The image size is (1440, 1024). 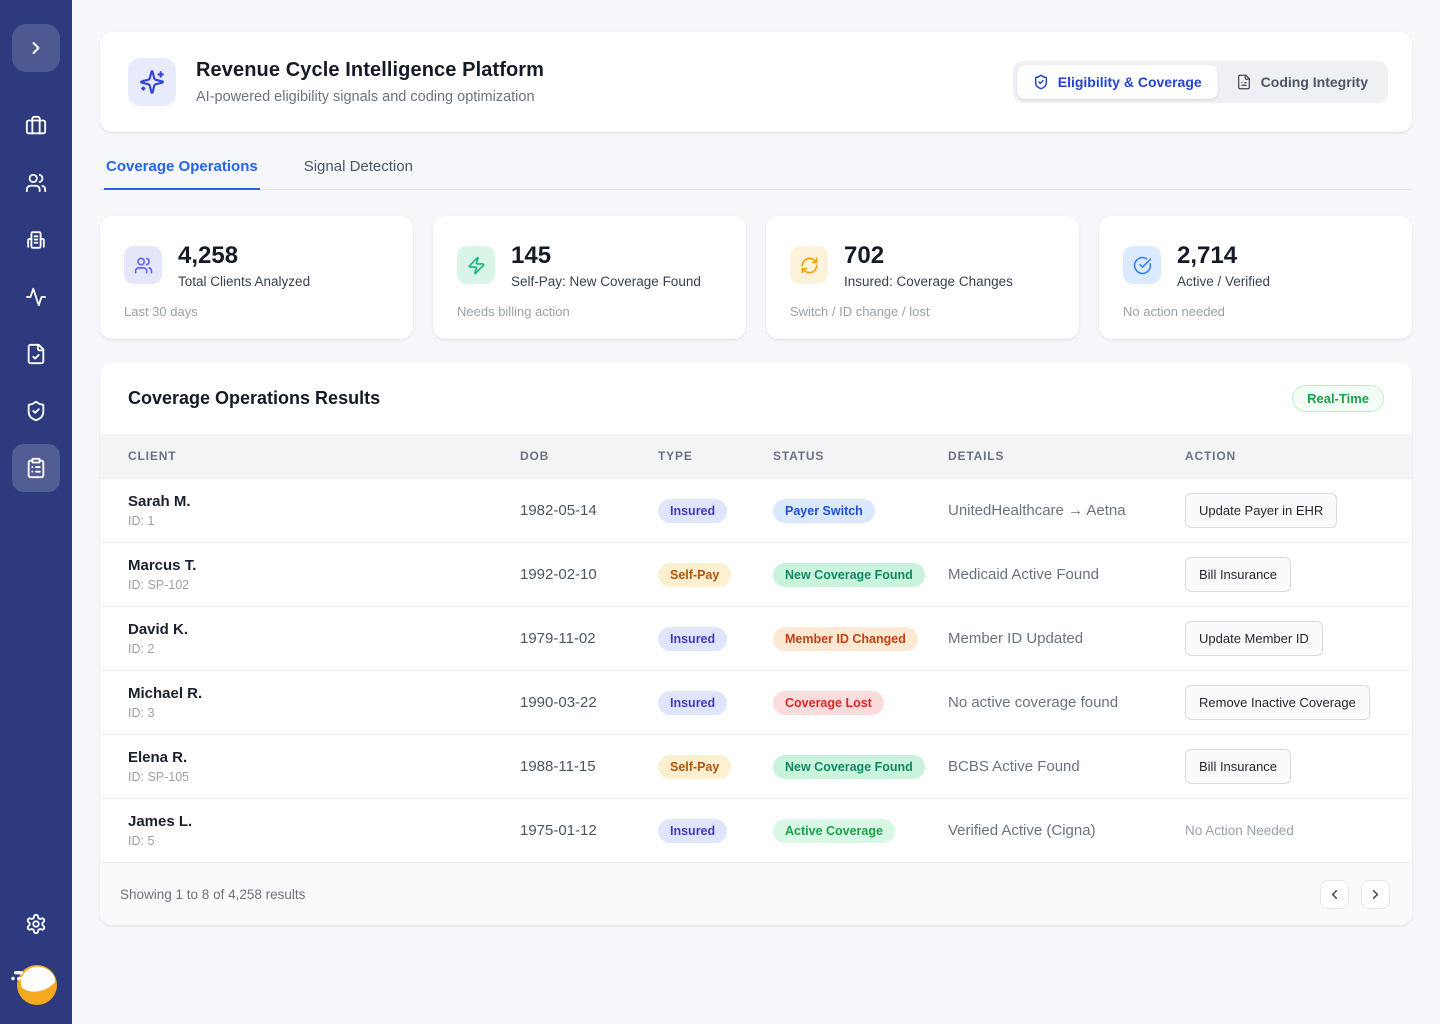 What do you see at coordinates (864, 255) in the screenshot?
I see `stat-value: 702` at bounding box center [864, 255].